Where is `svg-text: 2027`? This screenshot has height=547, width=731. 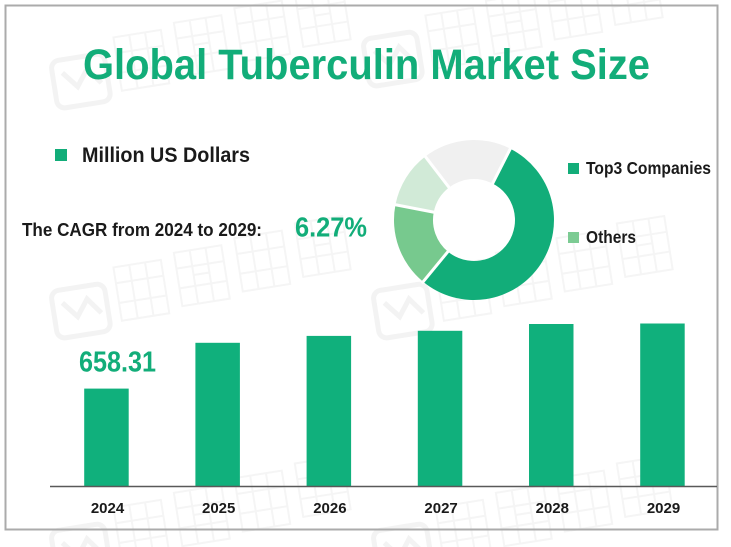 svg-text: 2027 is located at coordinates (440, 508).